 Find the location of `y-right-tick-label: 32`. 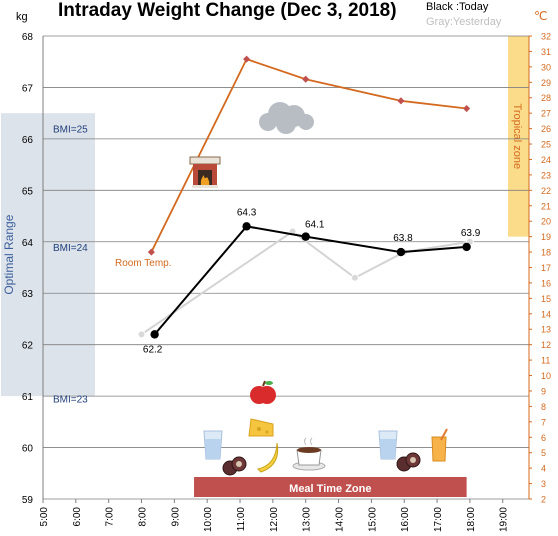

y-right-tick-label: 32 is located at coordinates (546, 37).